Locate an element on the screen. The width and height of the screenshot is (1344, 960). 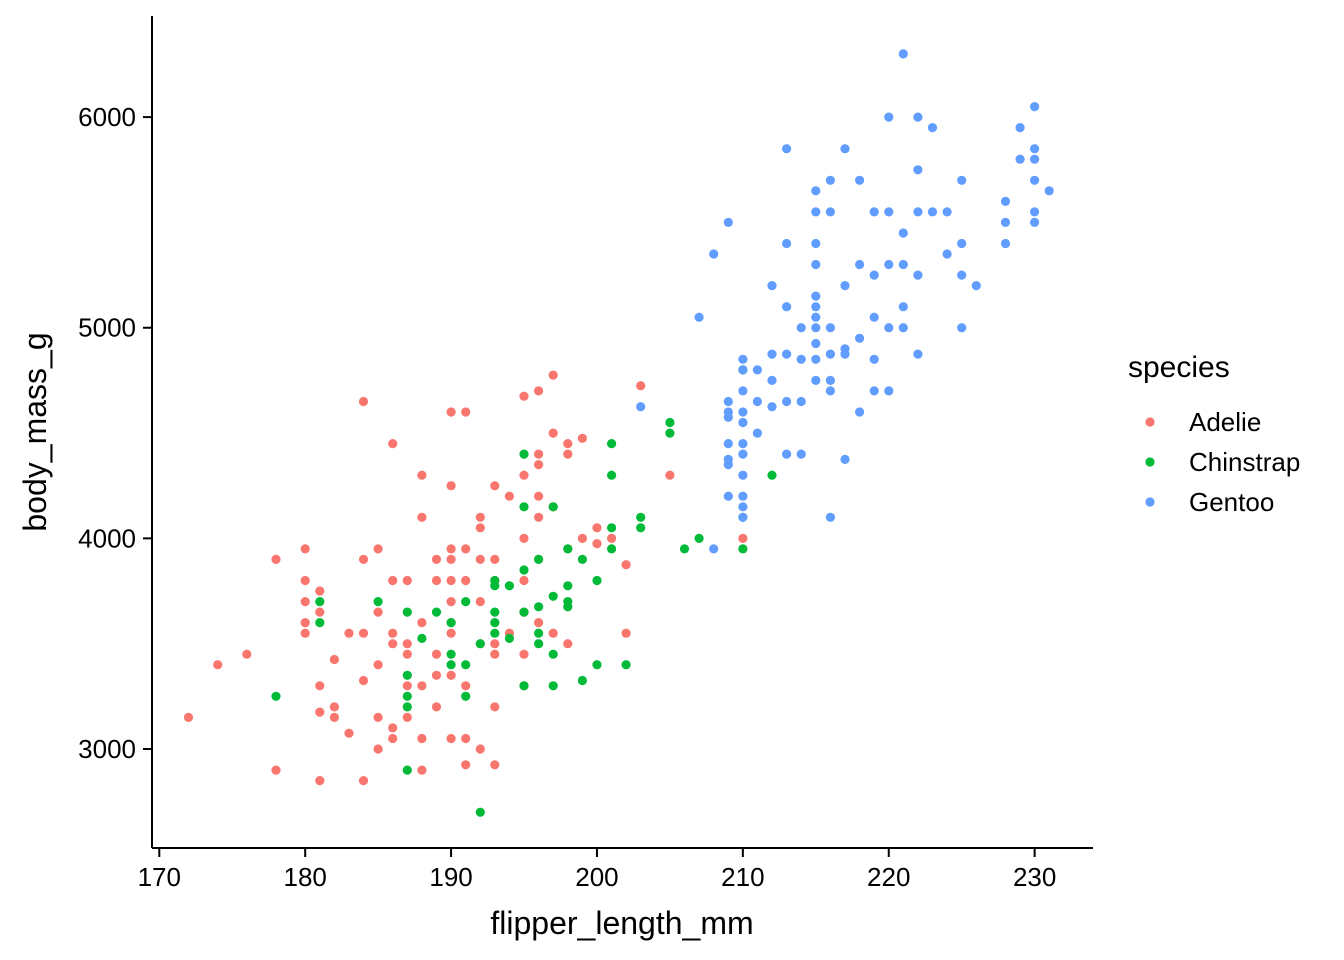
legend: species Adelie Chinstrap Gentoo is located at coordinates (1214, 434).